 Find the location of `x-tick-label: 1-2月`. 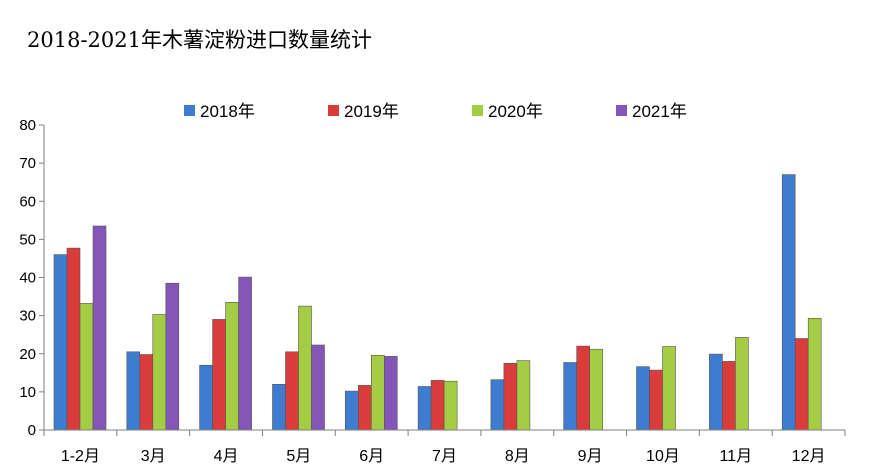

x-tick-label: 1-2月 is located at coordinates (80, 456).